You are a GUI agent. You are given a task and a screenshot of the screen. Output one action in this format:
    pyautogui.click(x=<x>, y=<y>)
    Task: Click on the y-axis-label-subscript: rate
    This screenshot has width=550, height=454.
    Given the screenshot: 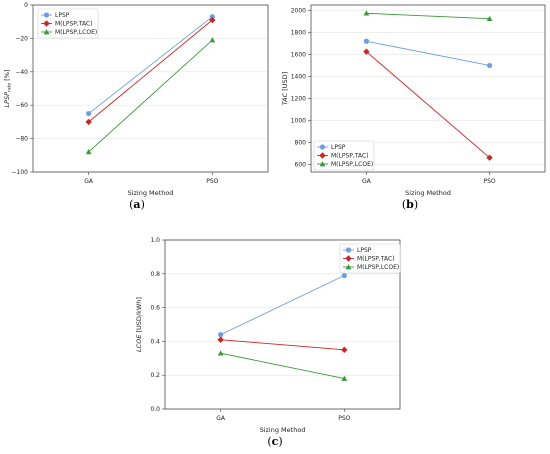 What is the action you would take?
    pyautogui.click(x=10, y=87)
    